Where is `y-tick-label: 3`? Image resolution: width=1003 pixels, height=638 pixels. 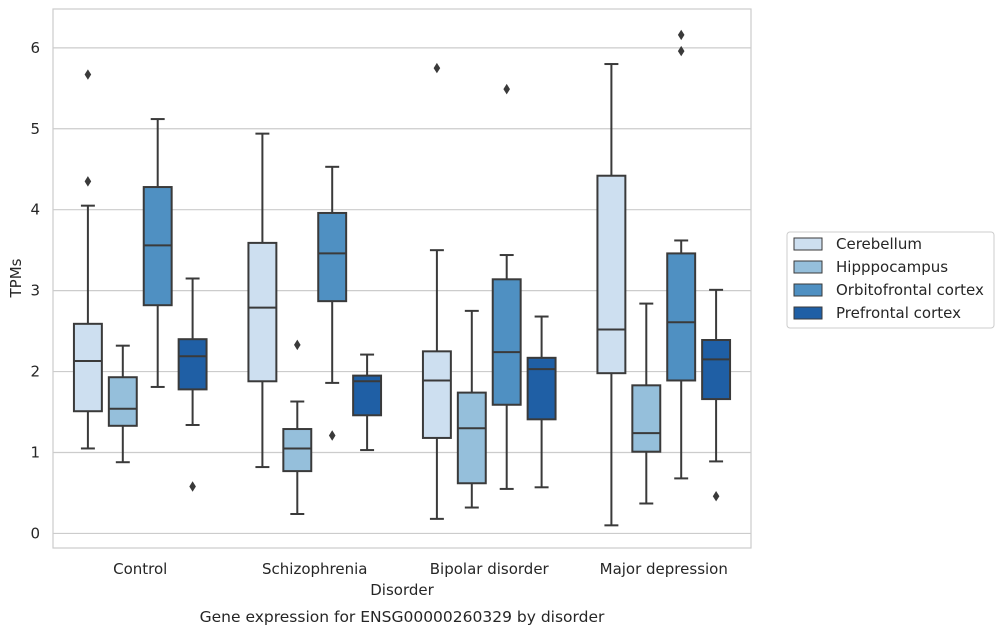
y-tick-label: 3 is located at coordinates (35, 291).